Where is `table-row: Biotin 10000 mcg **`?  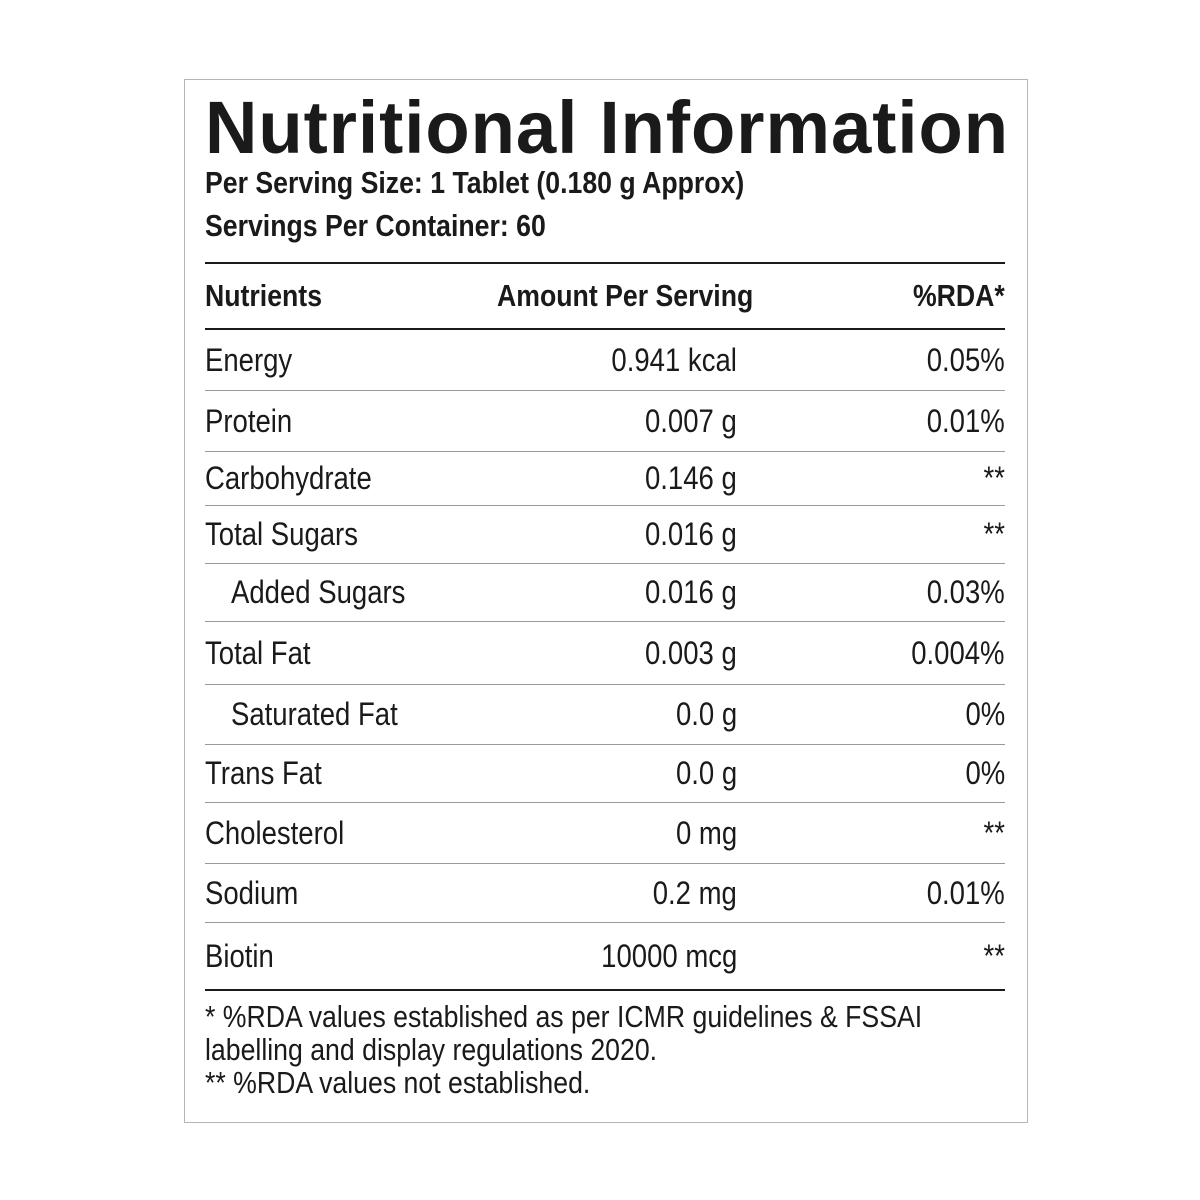 table-row: Biotin 10000 mcg ** is located at coordinates (605, 957).